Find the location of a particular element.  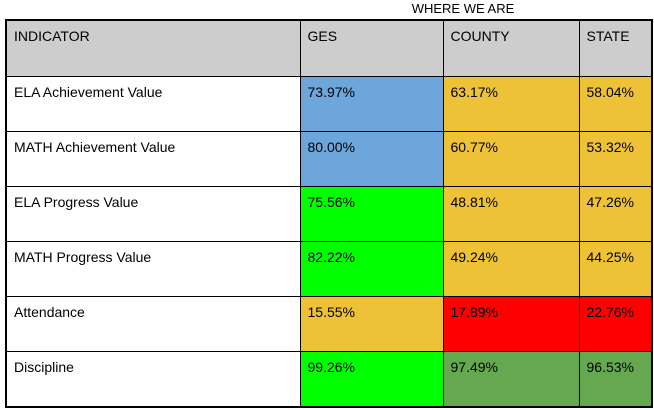

value-cell-ges: 80.00% is located at coordinates (371, 158).